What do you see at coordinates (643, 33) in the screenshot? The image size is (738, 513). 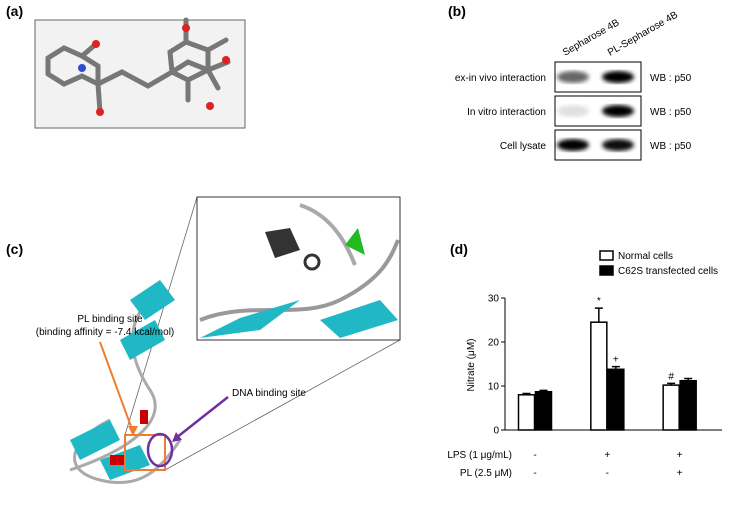 I see `lane-label: PL-Sepharose 4B` at bounding box center [643, 33].